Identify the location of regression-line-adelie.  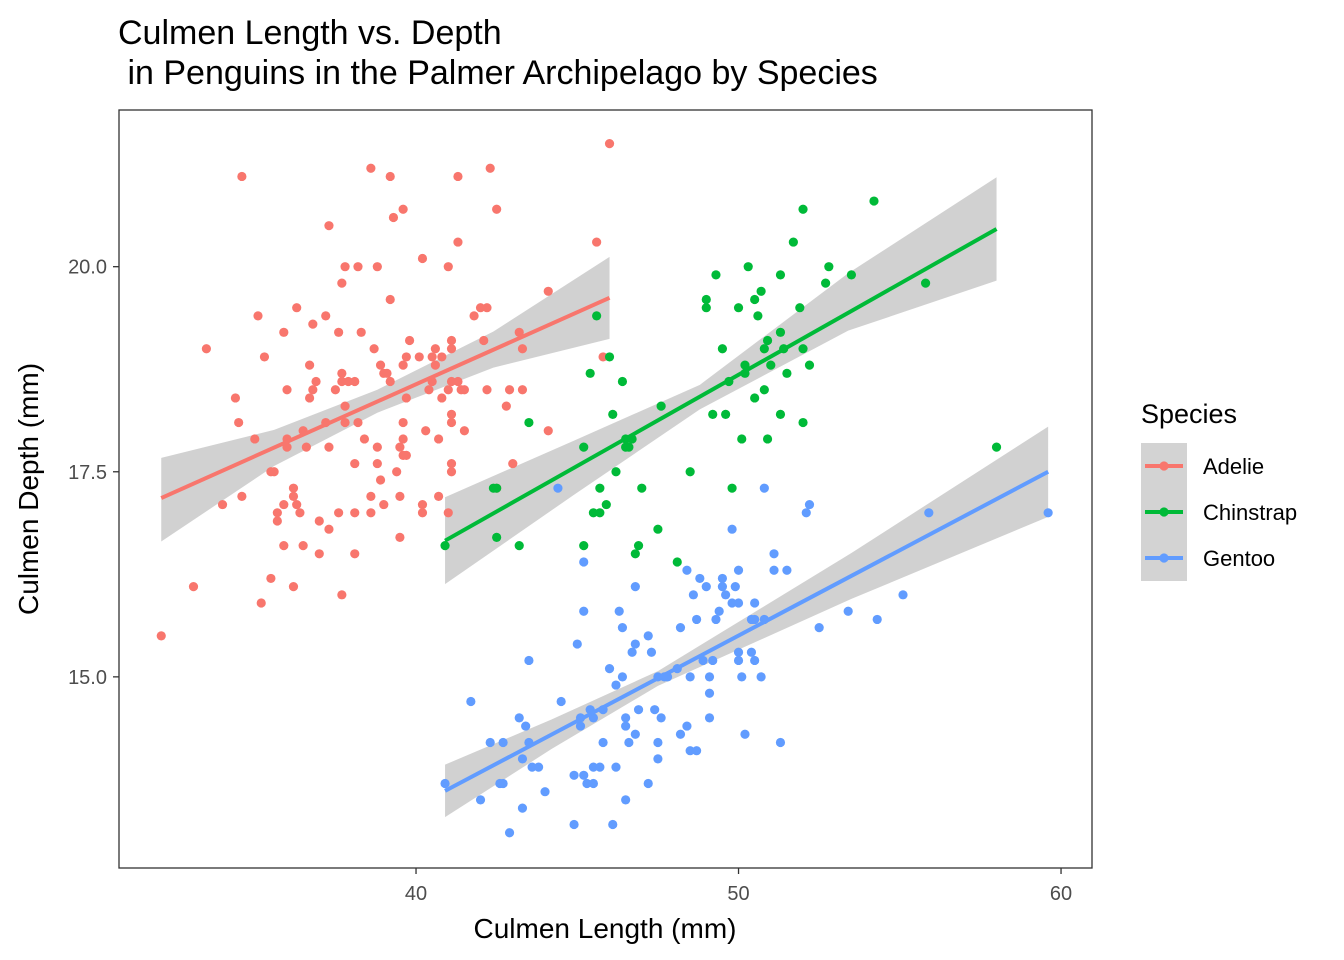
(385, 398).